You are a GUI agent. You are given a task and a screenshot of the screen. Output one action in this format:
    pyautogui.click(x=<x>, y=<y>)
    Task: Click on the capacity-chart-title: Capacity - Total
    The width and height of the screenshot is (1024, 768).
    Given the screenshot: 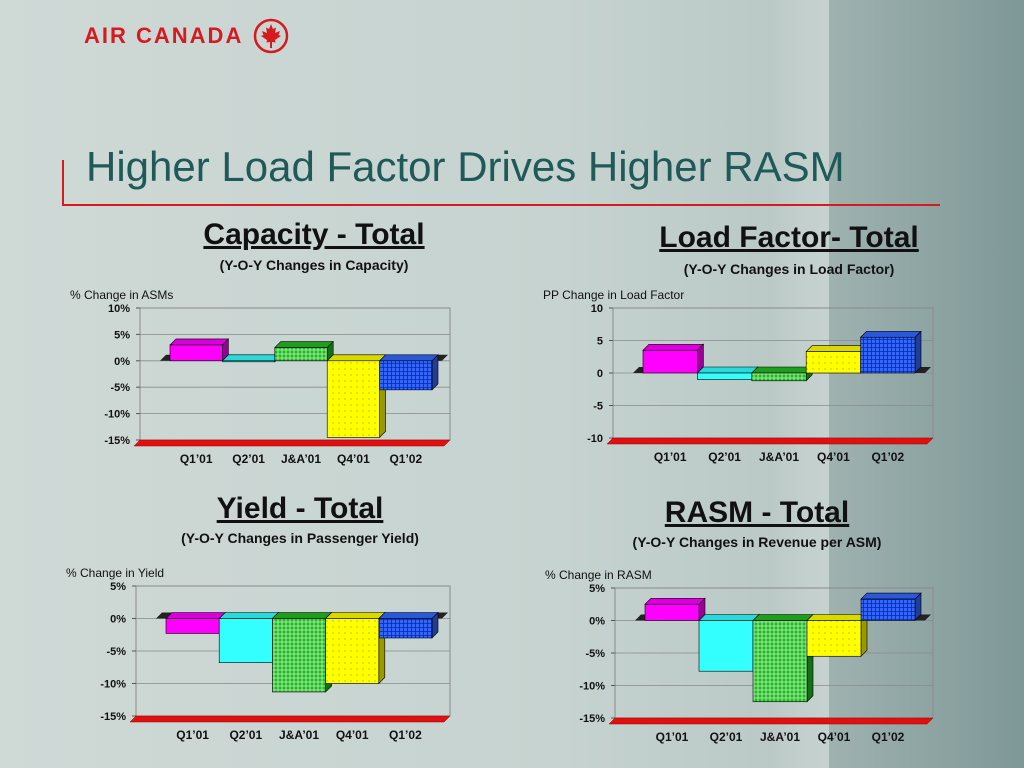 What is the action you would take?
    pyautogui.click(x=314, y=234)
    